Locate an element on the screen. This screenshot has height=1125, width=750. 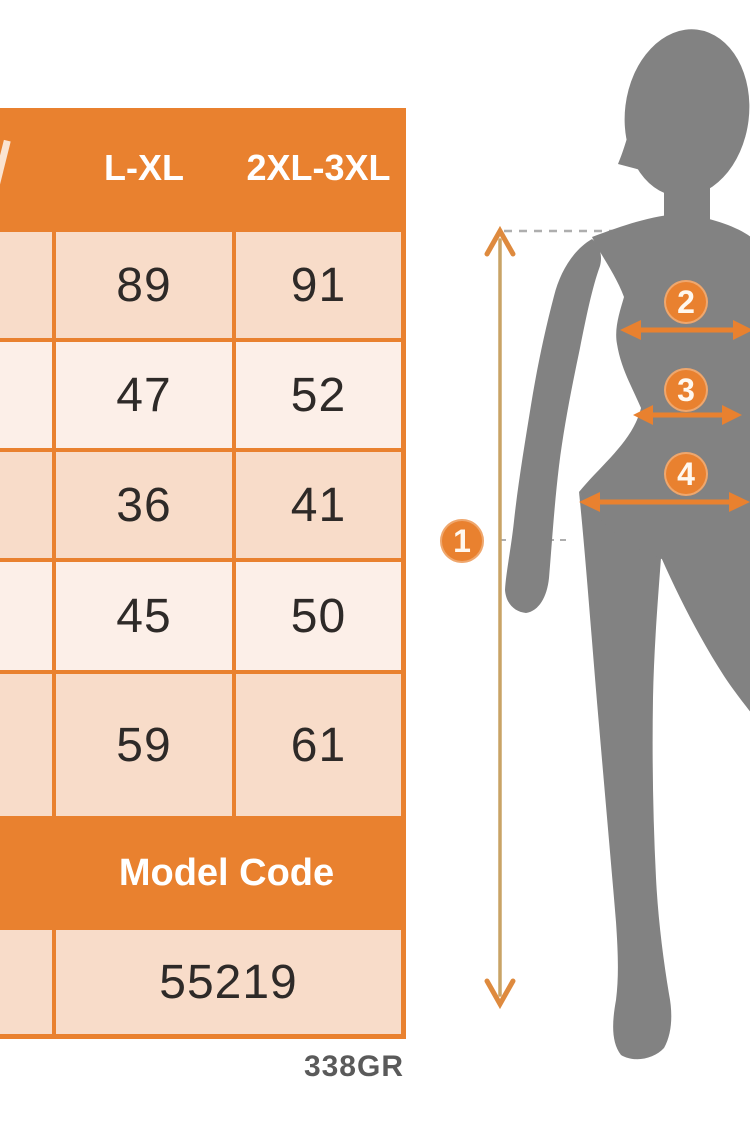
table-cell: 36 is located at coordinates (144, 505).